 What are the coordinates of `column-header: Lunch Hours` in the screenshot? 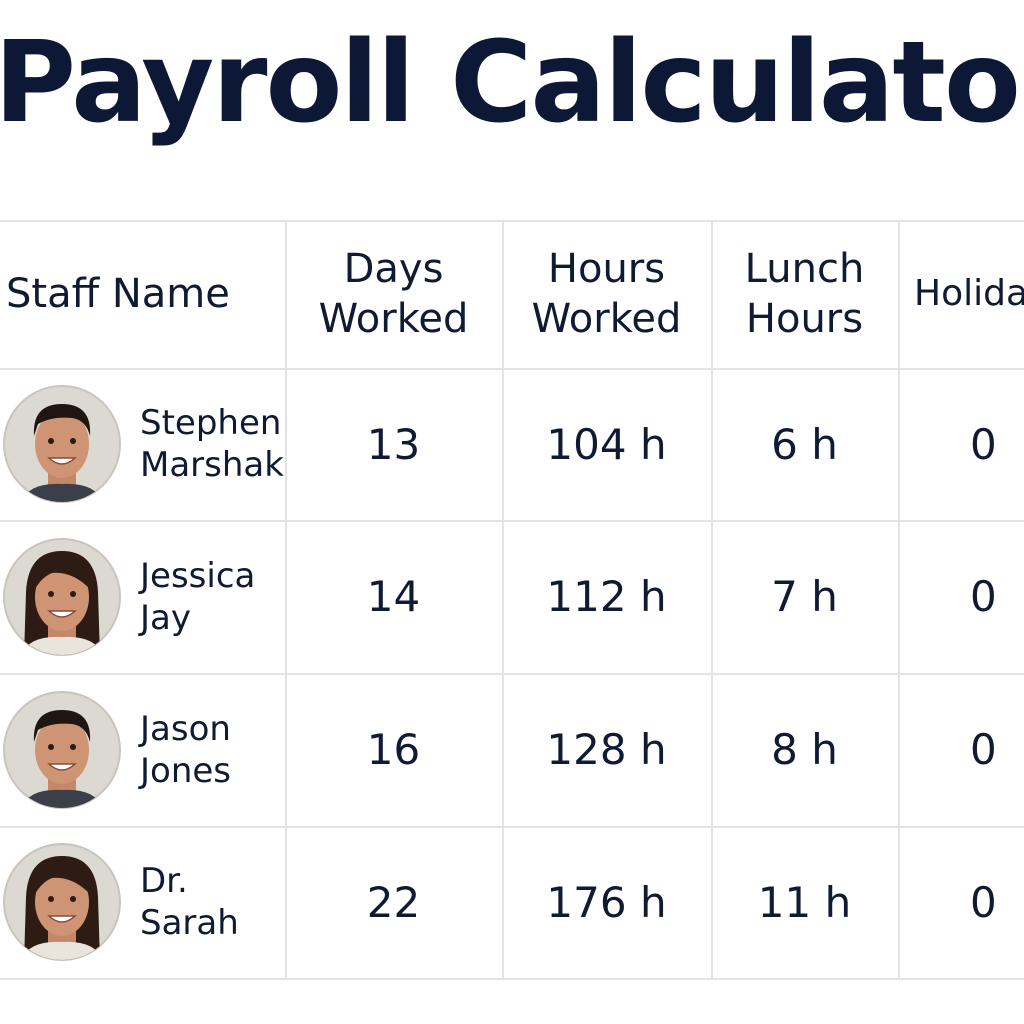 It's located at (804, 294).